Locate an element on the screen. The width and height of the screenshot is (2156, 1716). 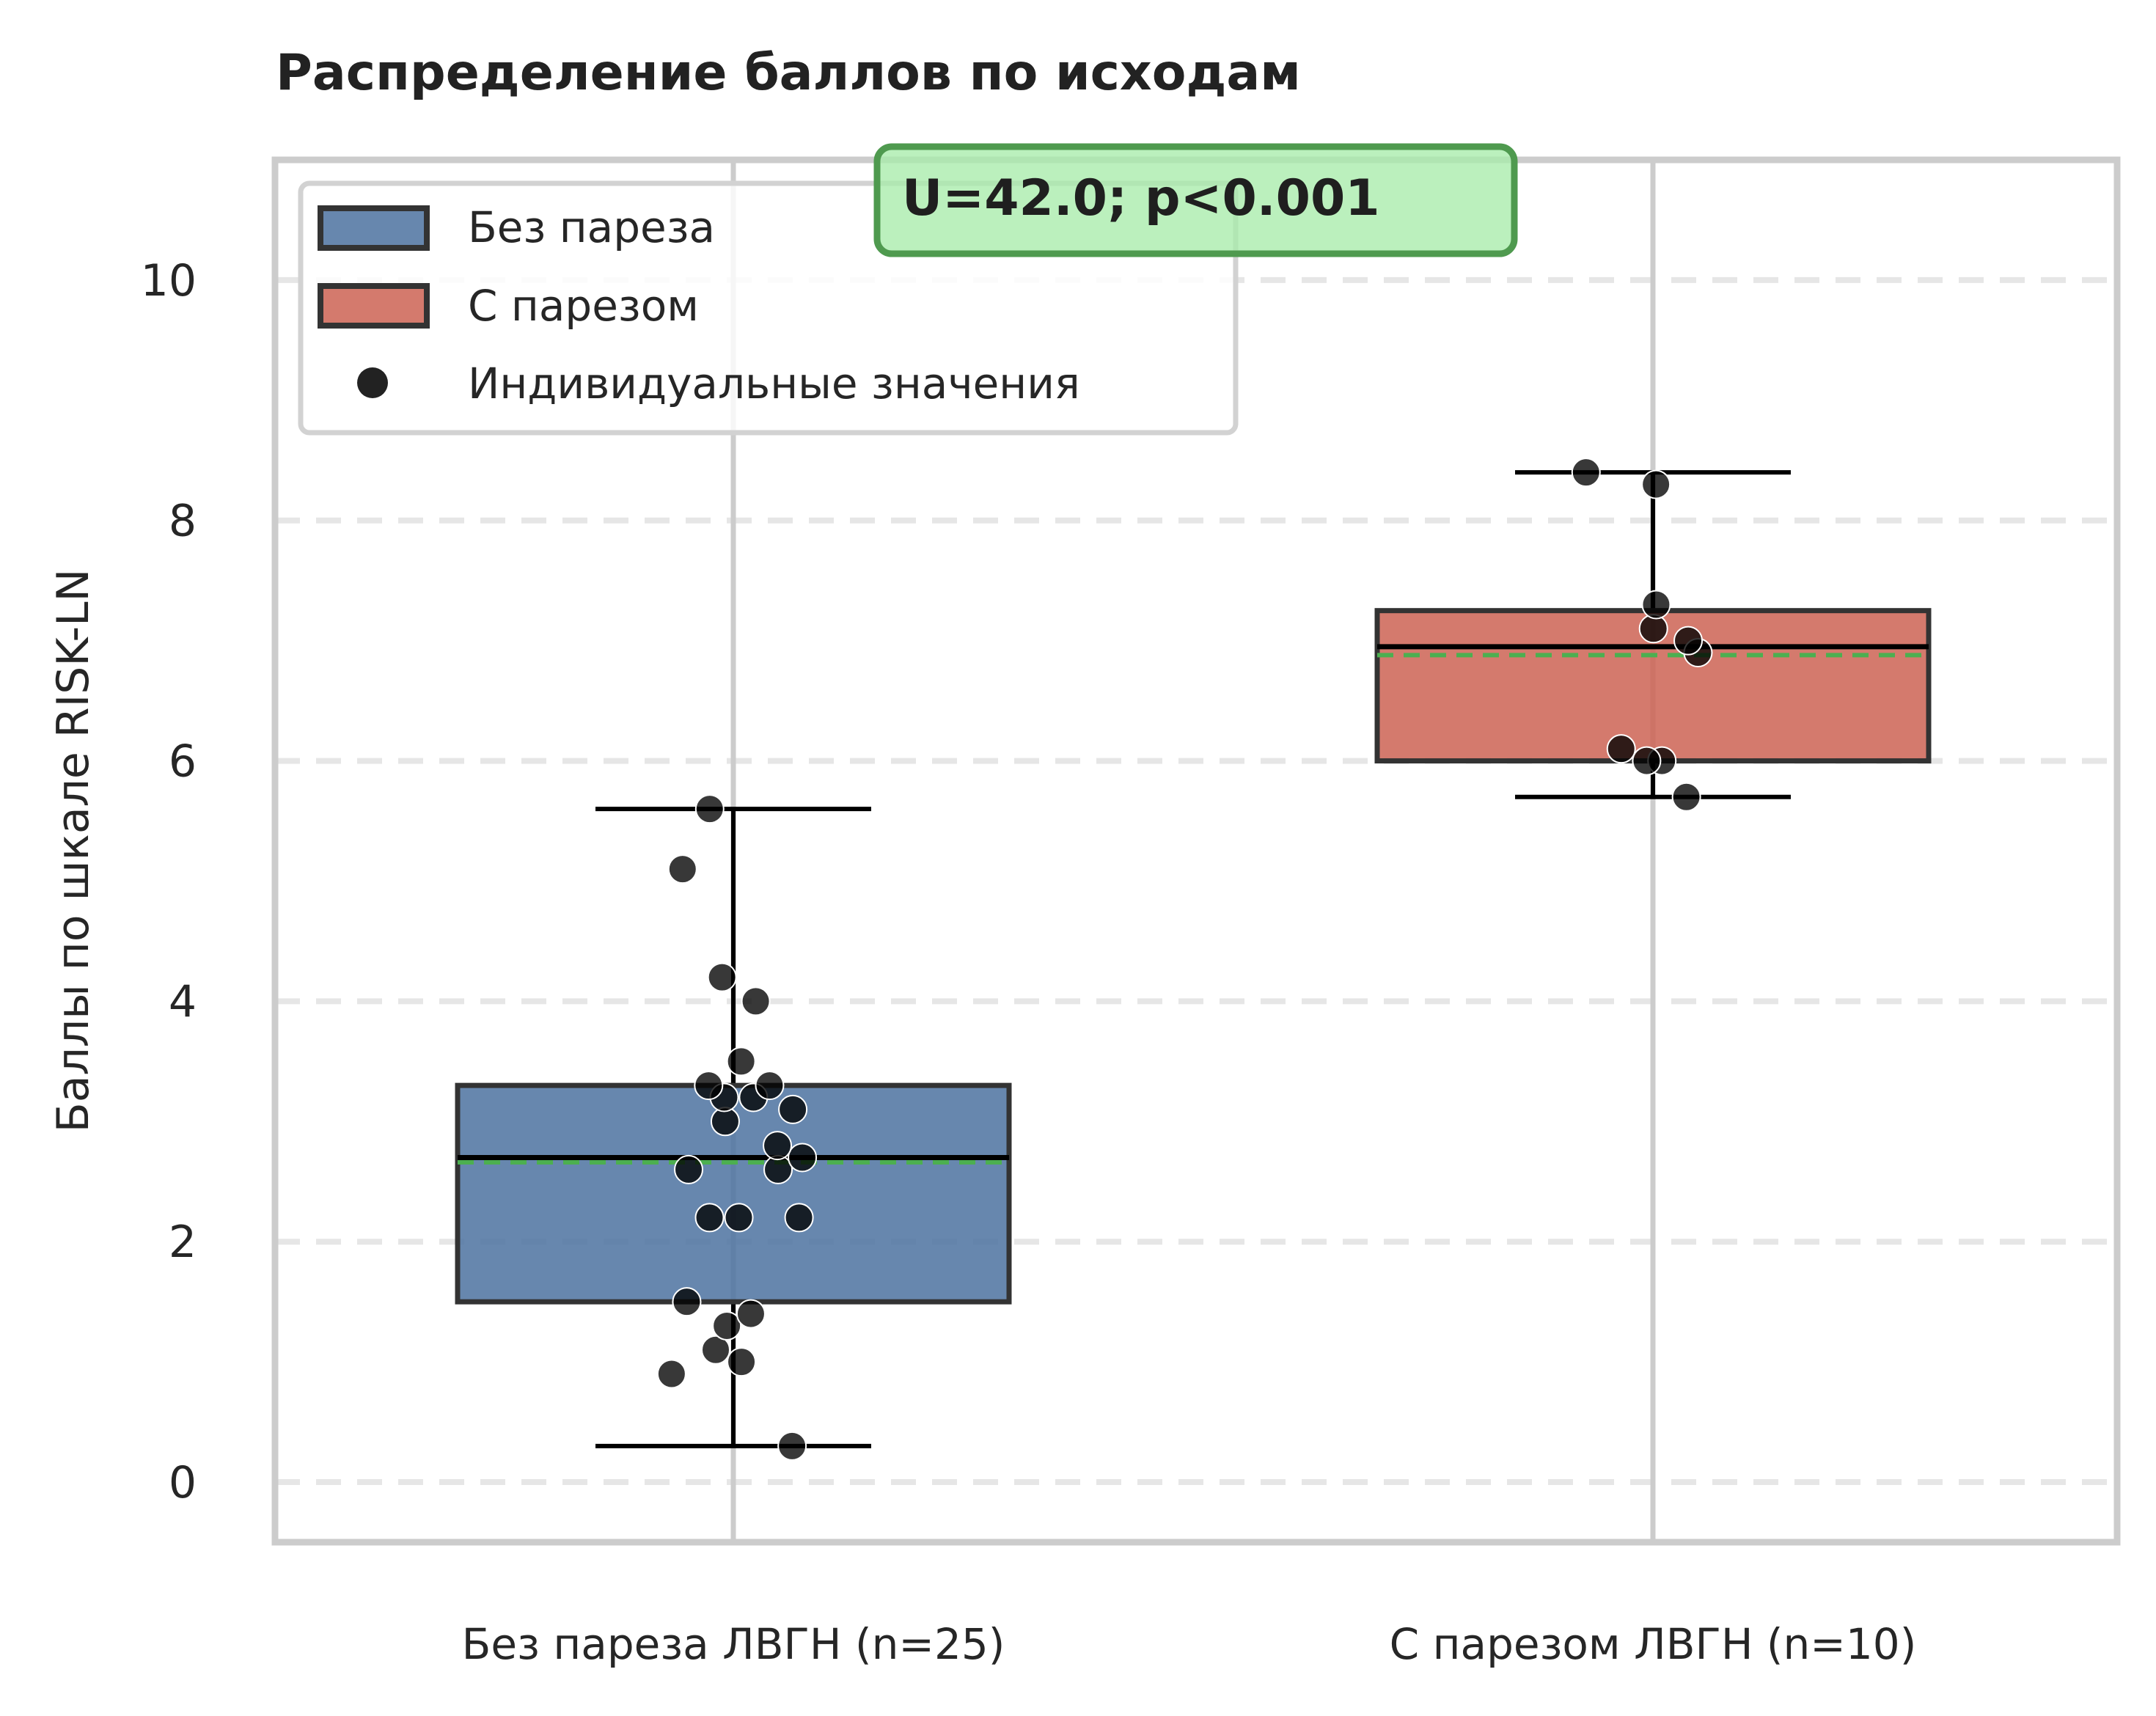
y-axis-label: Баллы по шкале RISK-LN is located at coordinates (73, 851).